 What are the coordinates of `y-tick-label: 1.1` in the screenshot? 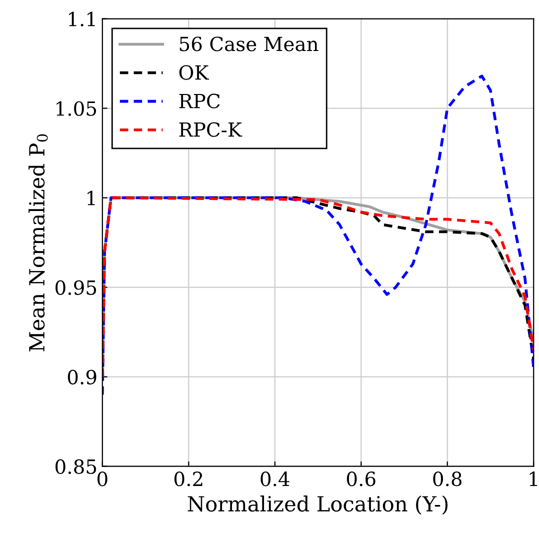 It's located at (82, 19).